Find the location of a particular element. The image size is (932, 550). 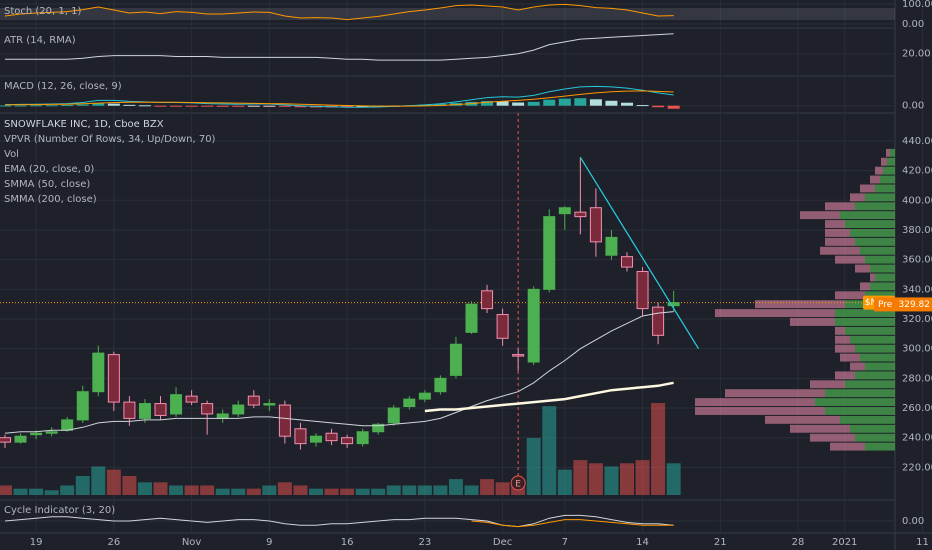

premarket-label-box is located at coordinates (903, 304).